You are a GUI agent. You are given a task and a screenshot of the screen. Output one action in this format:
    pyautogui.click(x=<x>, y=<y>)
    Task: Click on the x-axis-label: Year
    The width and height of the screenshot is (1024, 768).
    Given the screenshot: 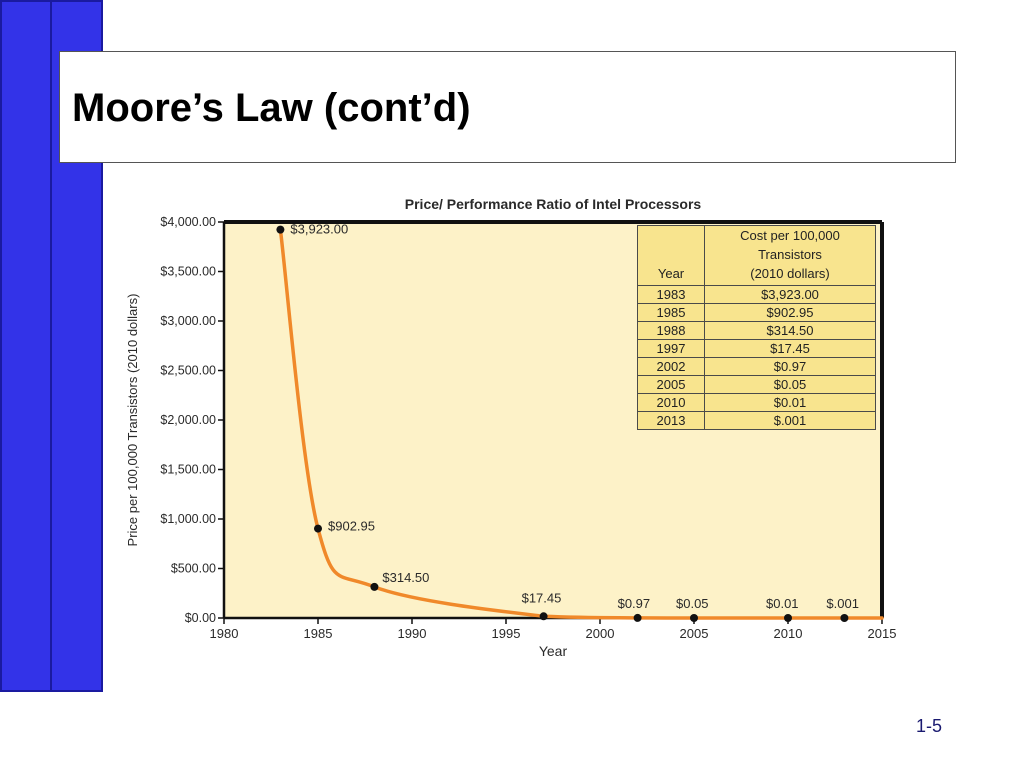 What is the action you would take?
    pyautogui.click(x=553, y=651)
    